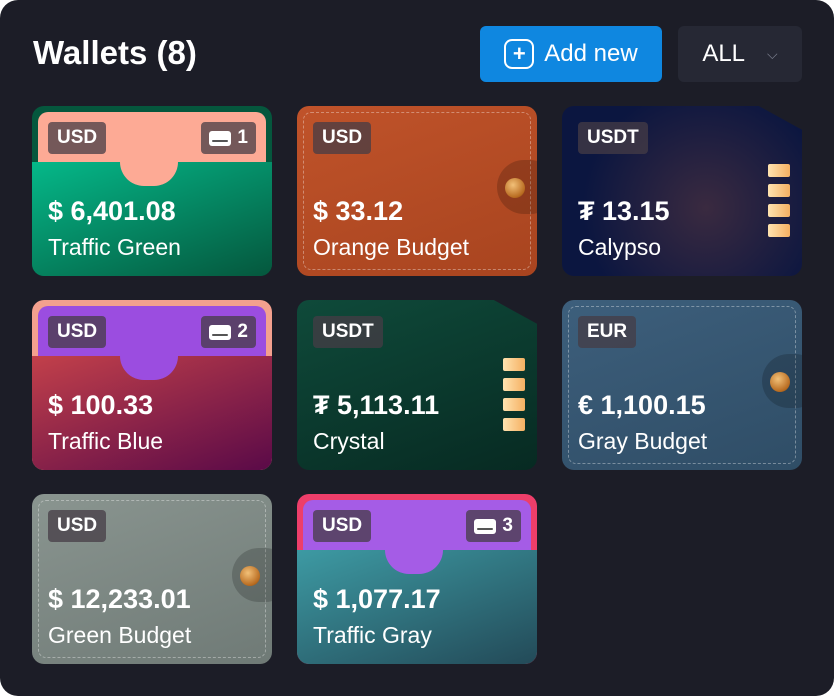 The width and height of the screenshot is (834, 696). Describe the element at coordinates (101, 405) in the screenshot. I see `wallet-amount: $ 100.33` at that location.